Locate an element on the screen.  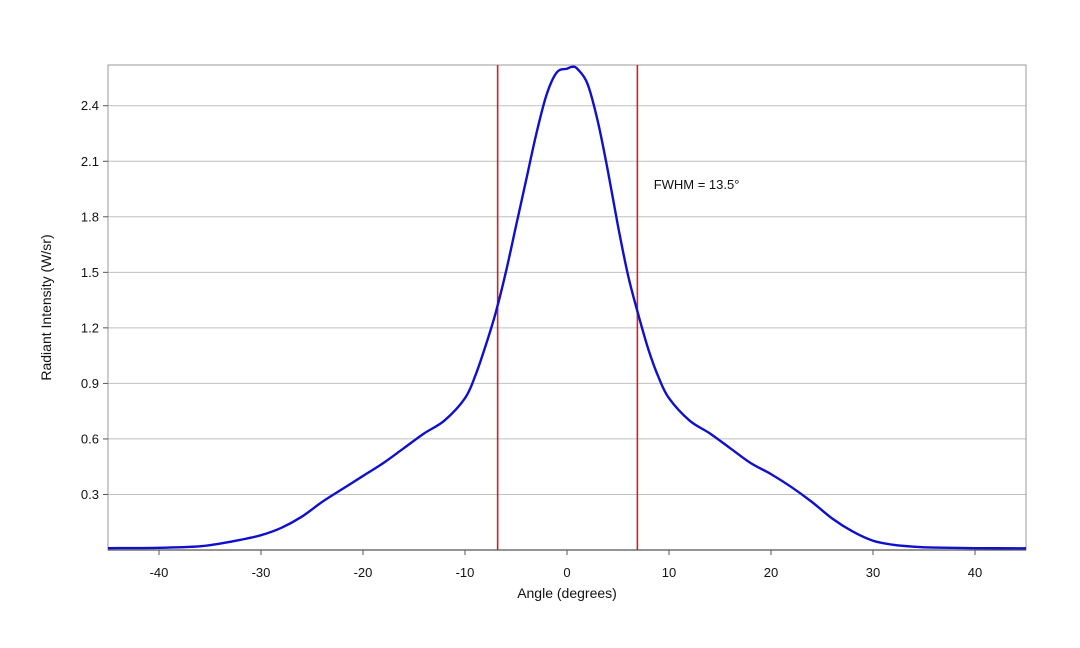
x-tick-label-30: 30 is located at coordinates (873, 572).